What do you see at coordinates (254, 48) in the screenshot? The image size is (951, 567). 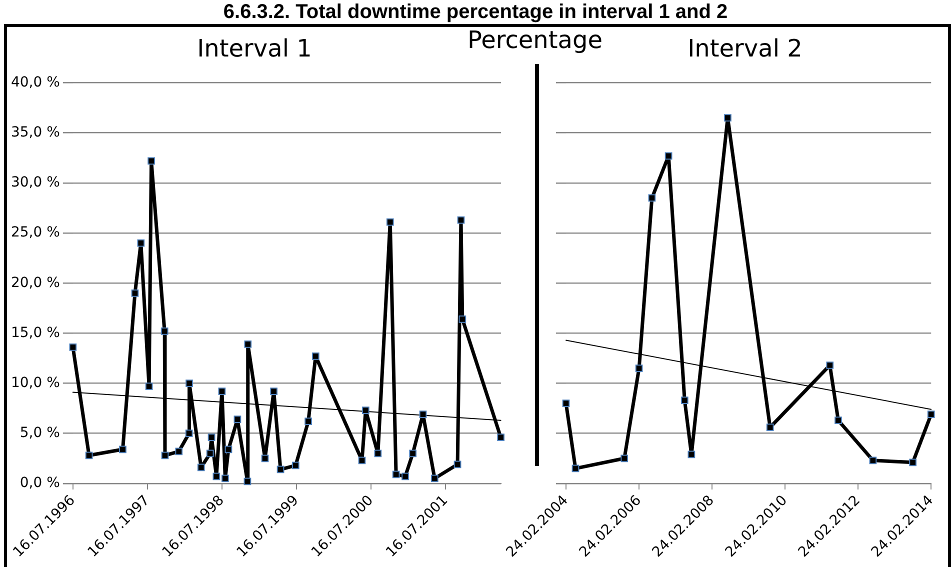 I see `chart-title: Interval 1` at bounding box center [254, 48].